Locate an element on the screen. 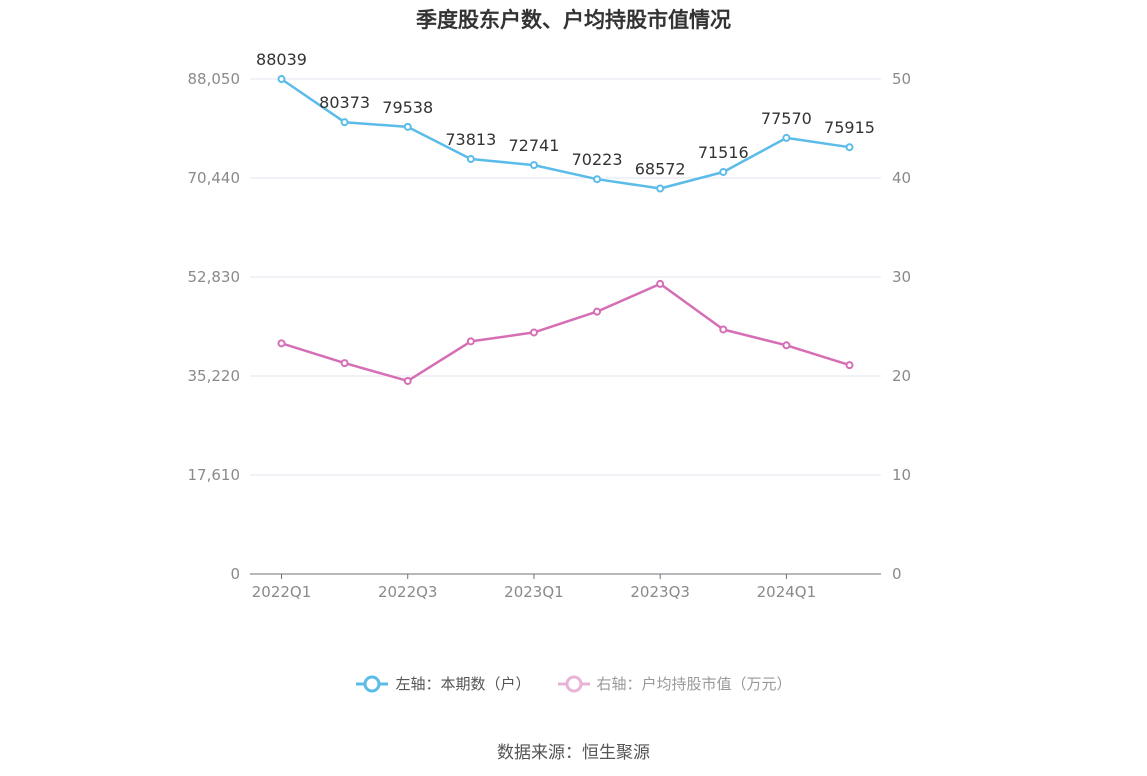 The width and height of the screenshot is (1147, 776). left-axis-tick: 52,830 is located at coordinates (214, 277).